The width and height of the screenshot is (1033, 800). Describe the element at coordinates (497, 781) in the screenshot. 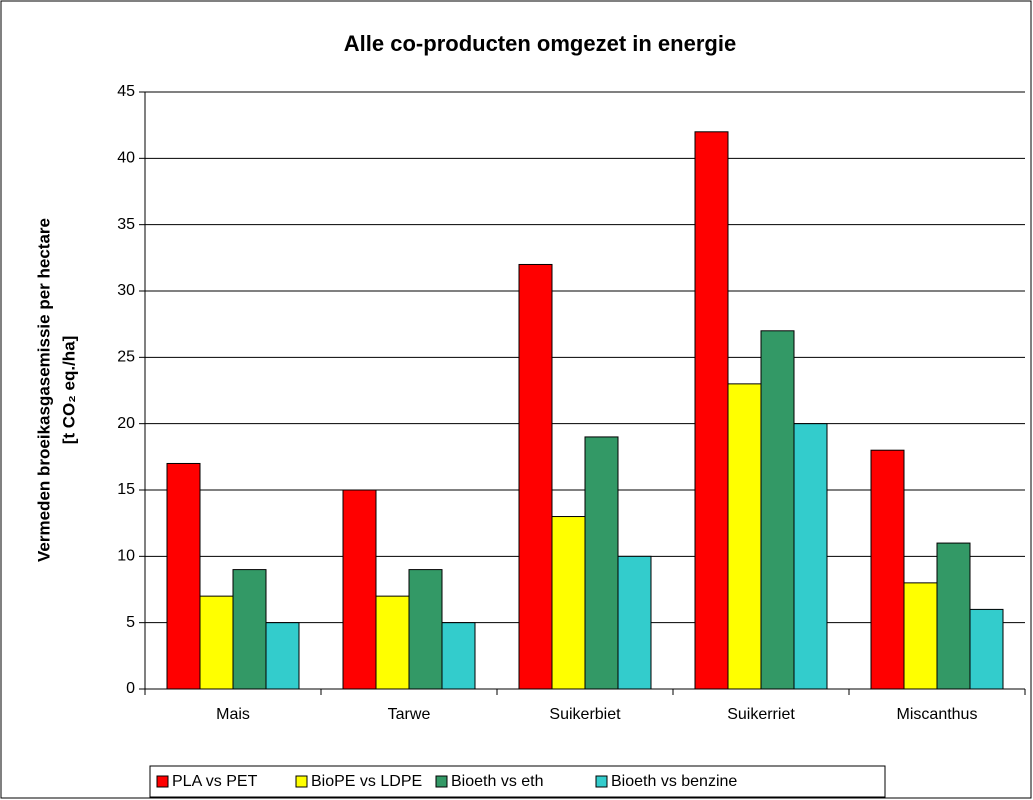

I see `legend-label: Bioeth vs eth` at that location.